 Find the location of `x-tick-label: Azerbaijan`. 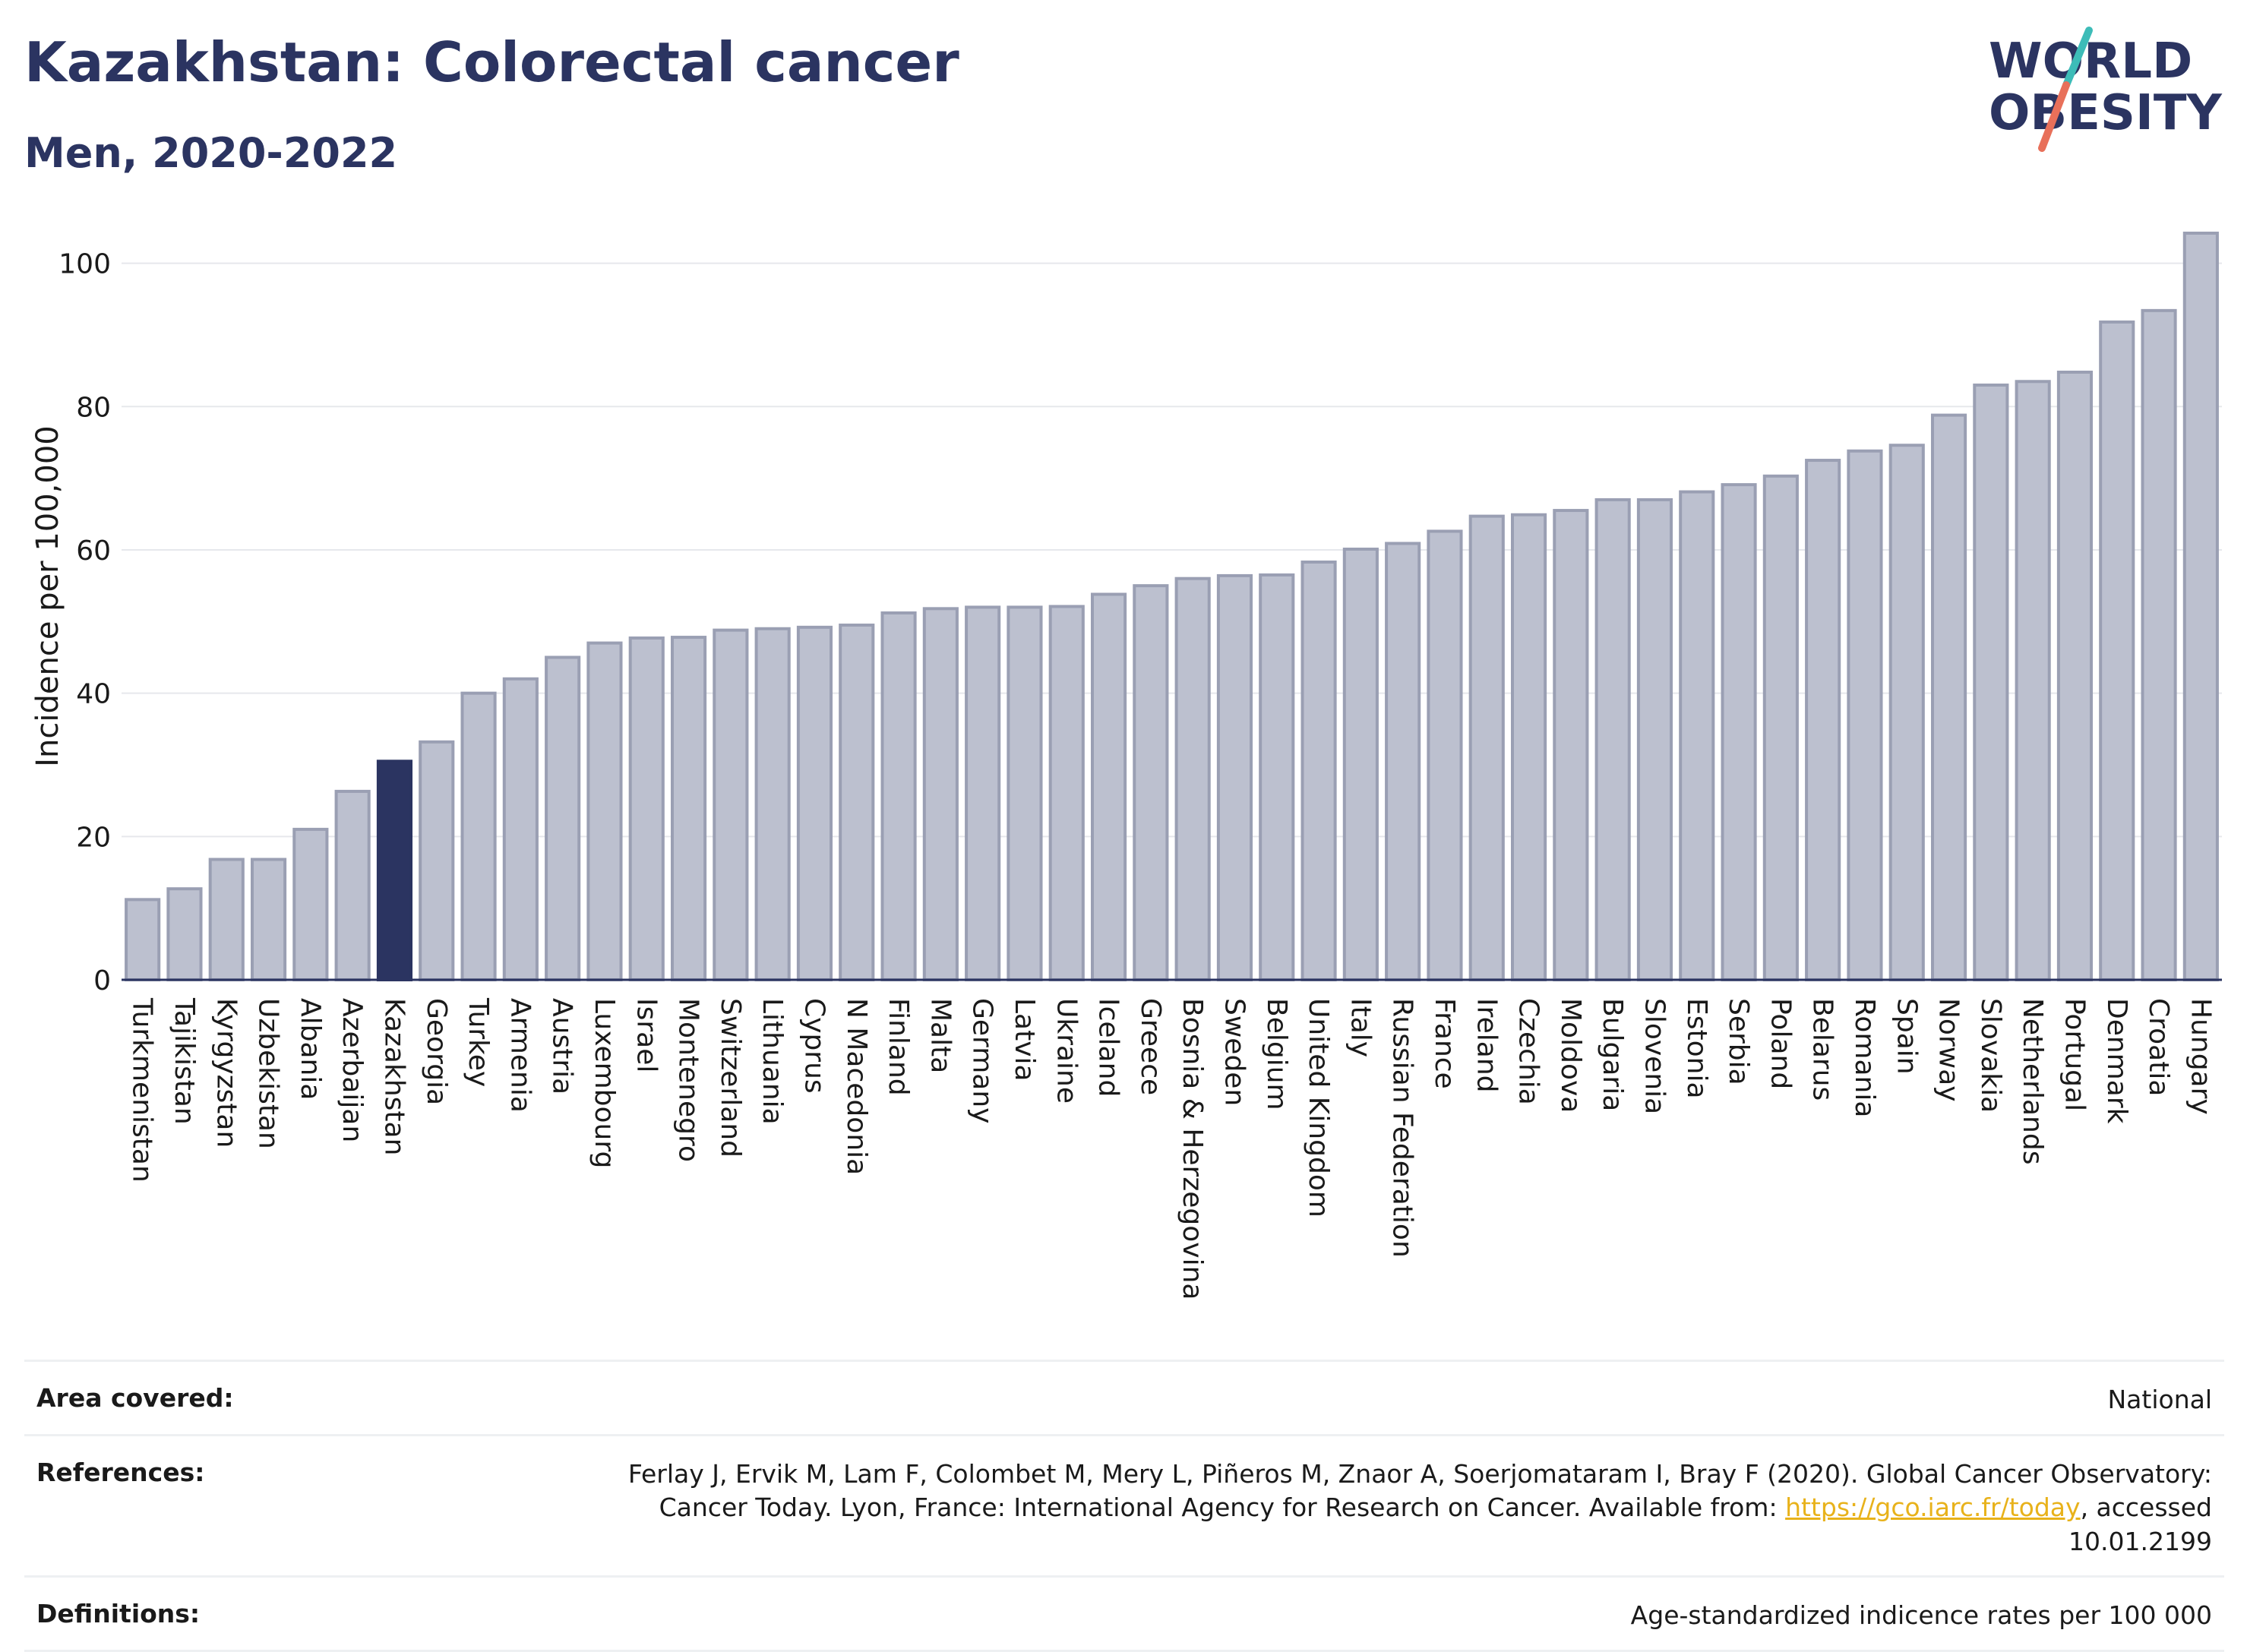

x-tick-label: Azerbaijan is located at coordinates (352, 1070).